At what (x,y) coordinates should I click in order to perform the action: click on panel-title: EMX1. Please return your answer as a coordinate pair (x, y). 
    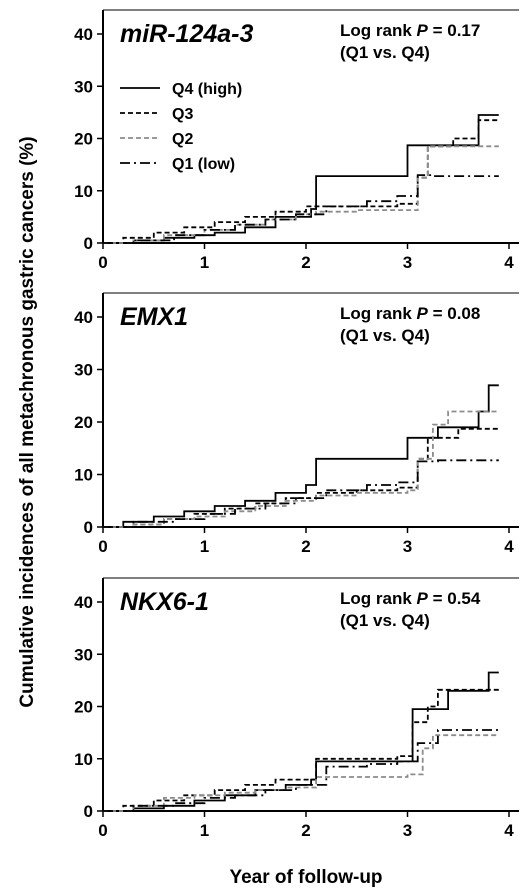
    Looking at the image, I should click on (154, 317).